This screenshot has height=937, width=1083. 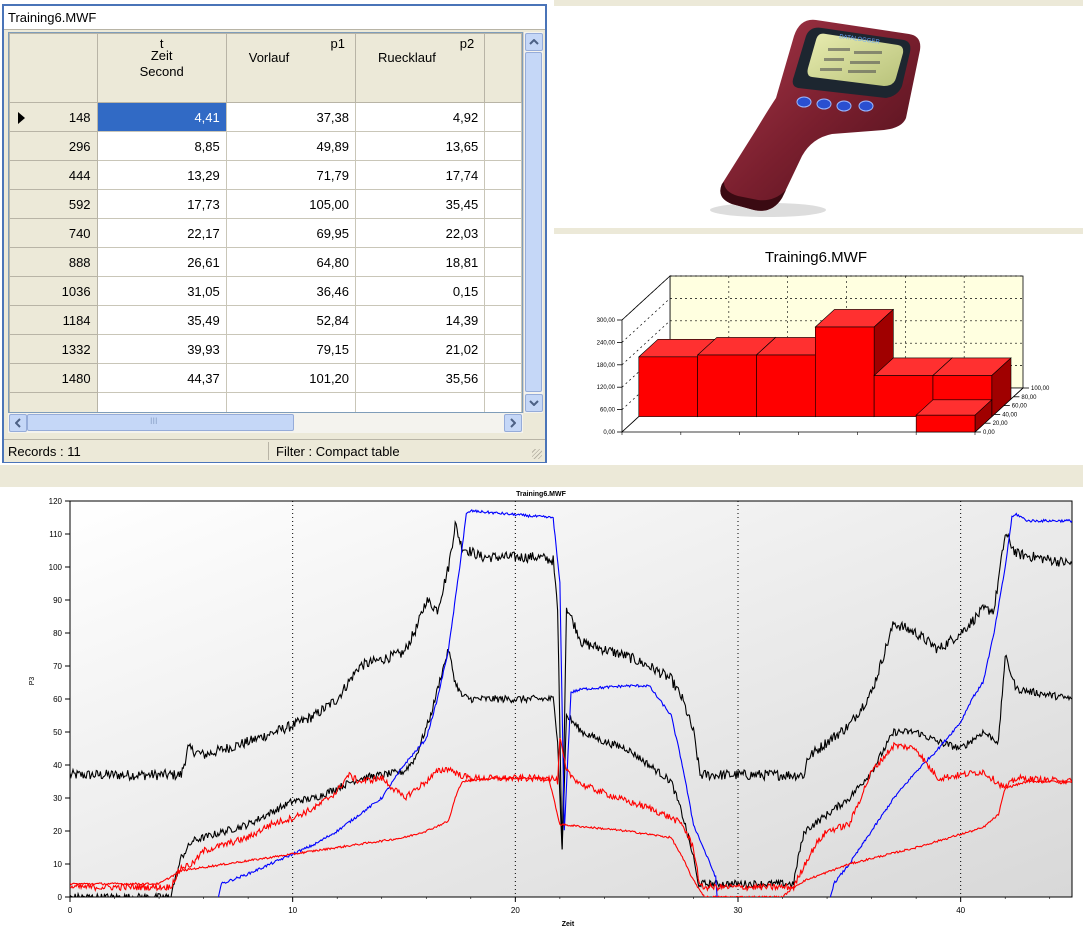 I want to click on cell-p2: 35,56, so click(x=420, y=378).